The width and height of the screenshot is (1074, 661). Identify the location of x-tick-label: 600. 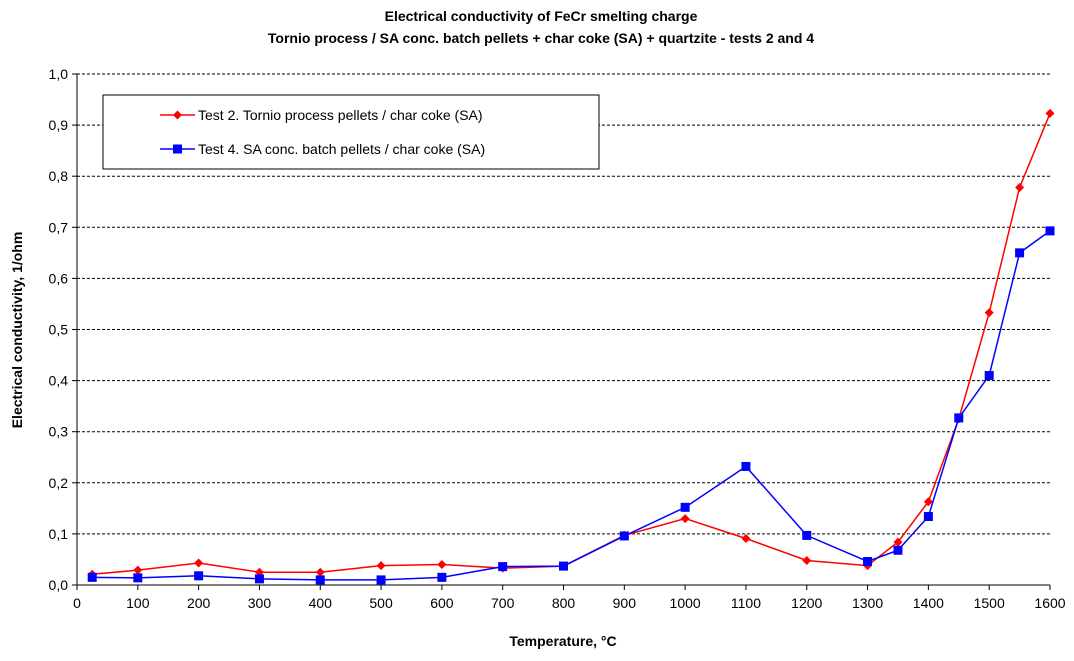
(442, 603).